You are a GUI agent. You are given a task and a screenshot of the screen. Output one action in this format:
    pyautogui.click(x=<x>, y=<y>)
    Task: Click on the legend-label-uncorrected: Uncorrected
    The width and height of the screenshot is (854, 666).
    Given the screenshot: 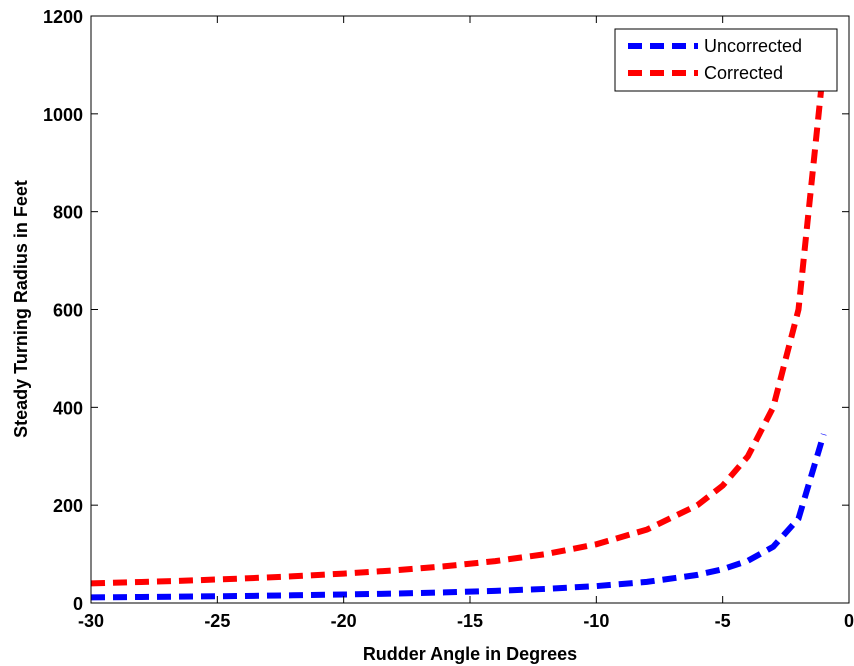 What is the action you would take?
    pyautogui.click(x=753, y=46)
    